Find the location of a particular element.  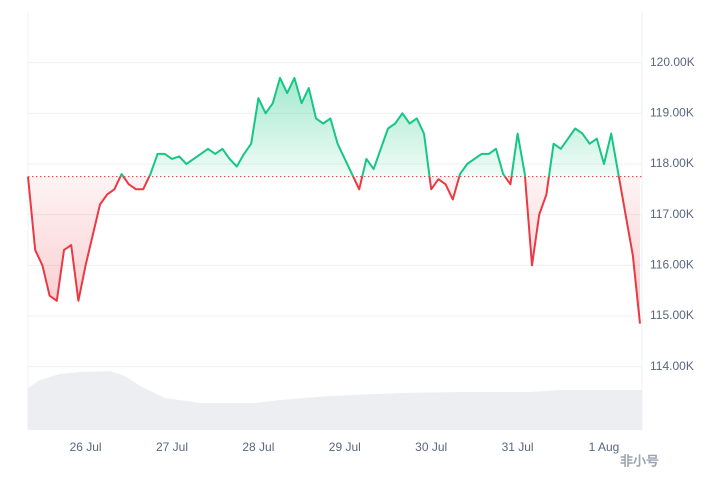

y-tick-label: 117.00K is located at coordinates (672, 214).